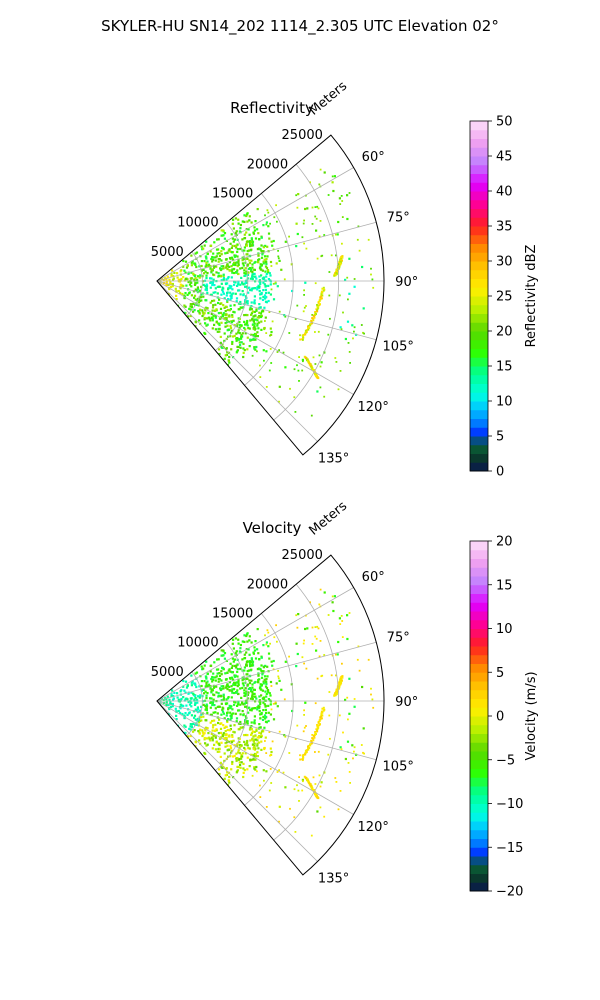  I want to click on panel-title: Velocity, so click(272, 528).